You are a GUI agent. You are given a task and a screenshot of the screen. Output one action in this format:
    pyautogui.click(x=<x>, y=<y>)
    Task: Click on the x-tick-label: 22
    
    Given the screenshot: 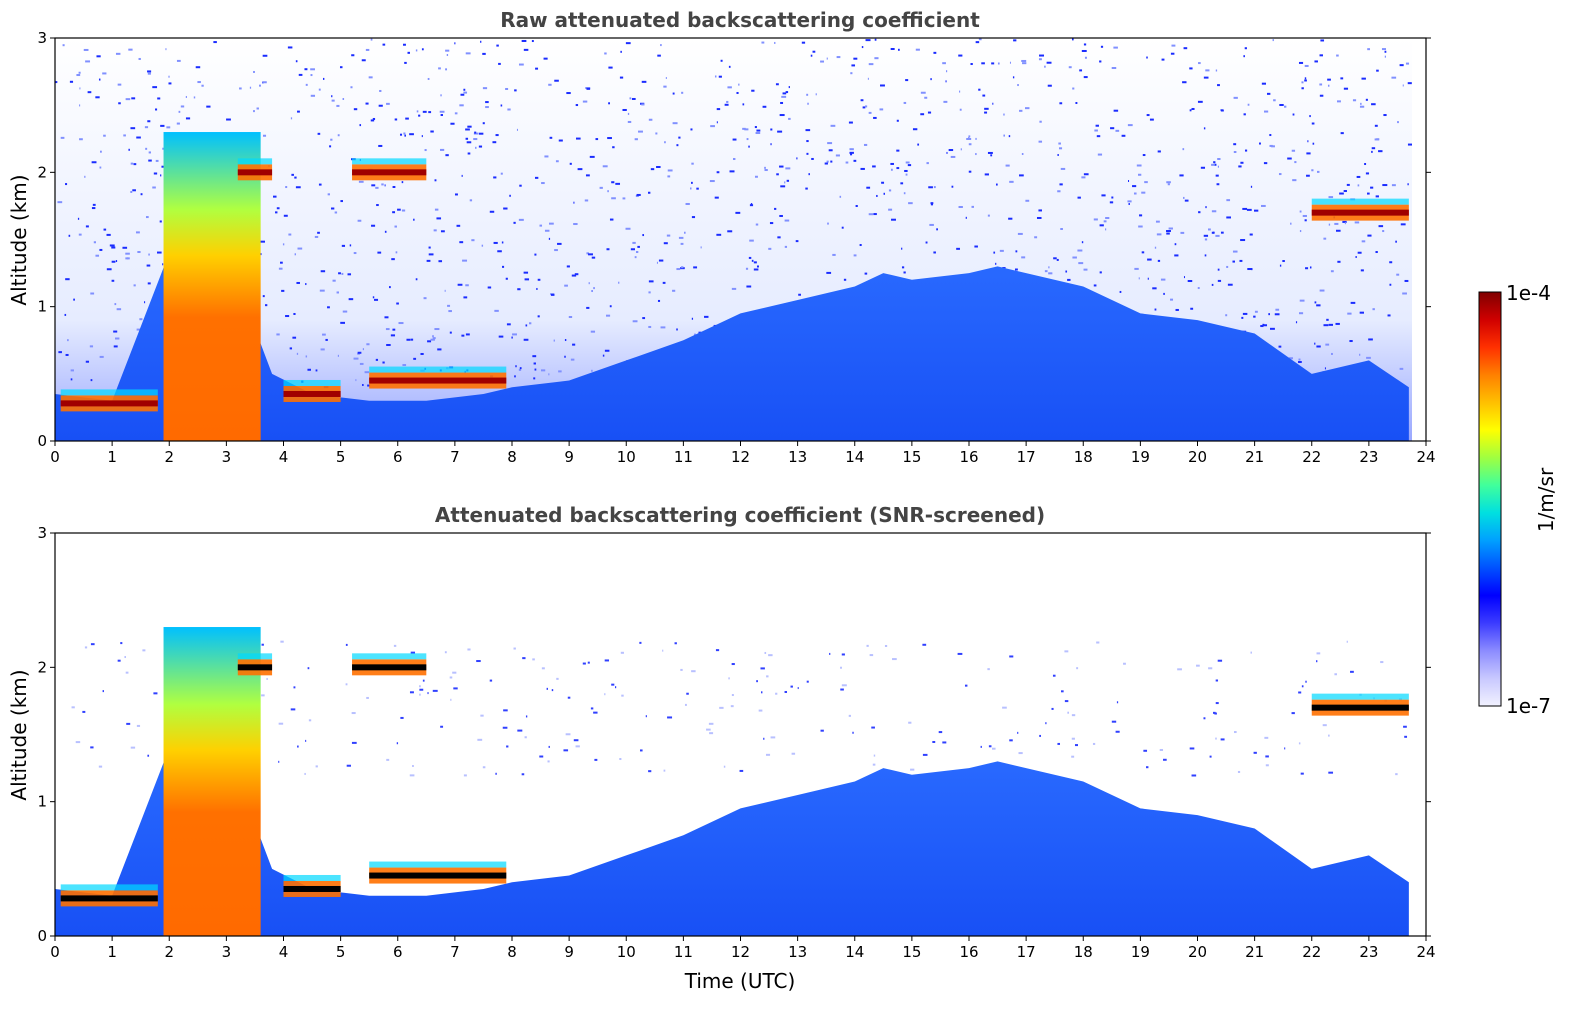 What is the action you would take?
    pyautogui.click(x=1311, y=457)
    